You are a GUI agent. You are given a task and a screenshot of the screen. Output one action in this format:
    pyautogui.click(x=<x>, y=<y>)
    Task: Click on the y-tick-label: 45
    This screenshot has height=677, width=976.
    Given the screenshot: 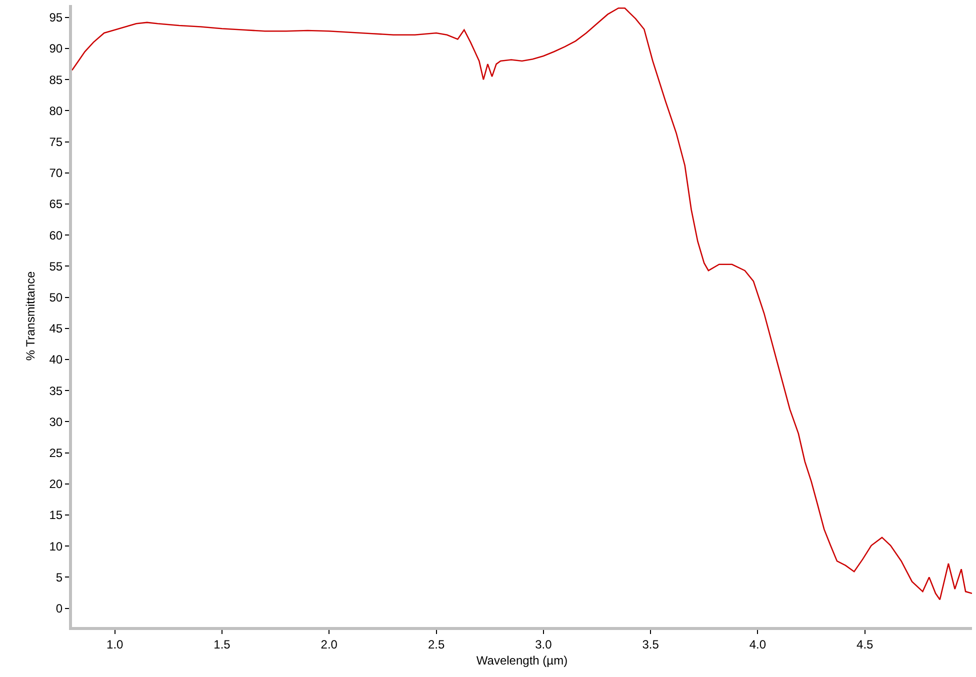 What is the action you would take?
    pyautogui.click(x=56, y=329)
    